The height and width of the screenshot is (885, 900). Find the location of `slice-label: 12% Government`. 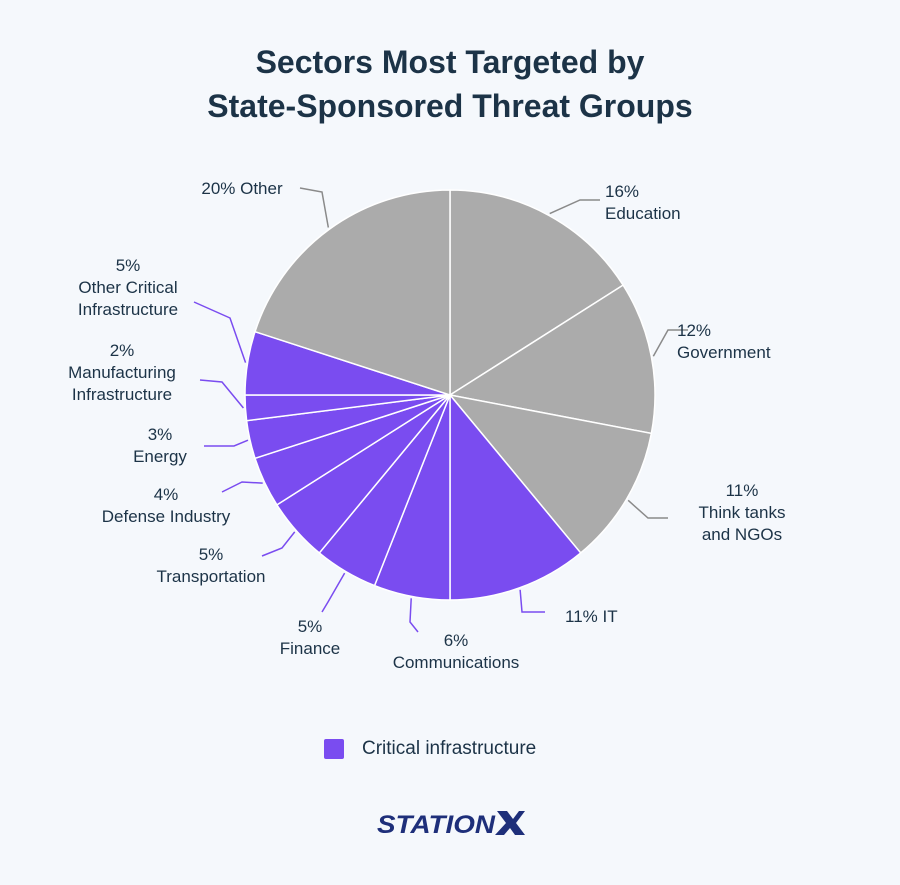

slice-label: 12% Government is located at coordinates (724, 341).